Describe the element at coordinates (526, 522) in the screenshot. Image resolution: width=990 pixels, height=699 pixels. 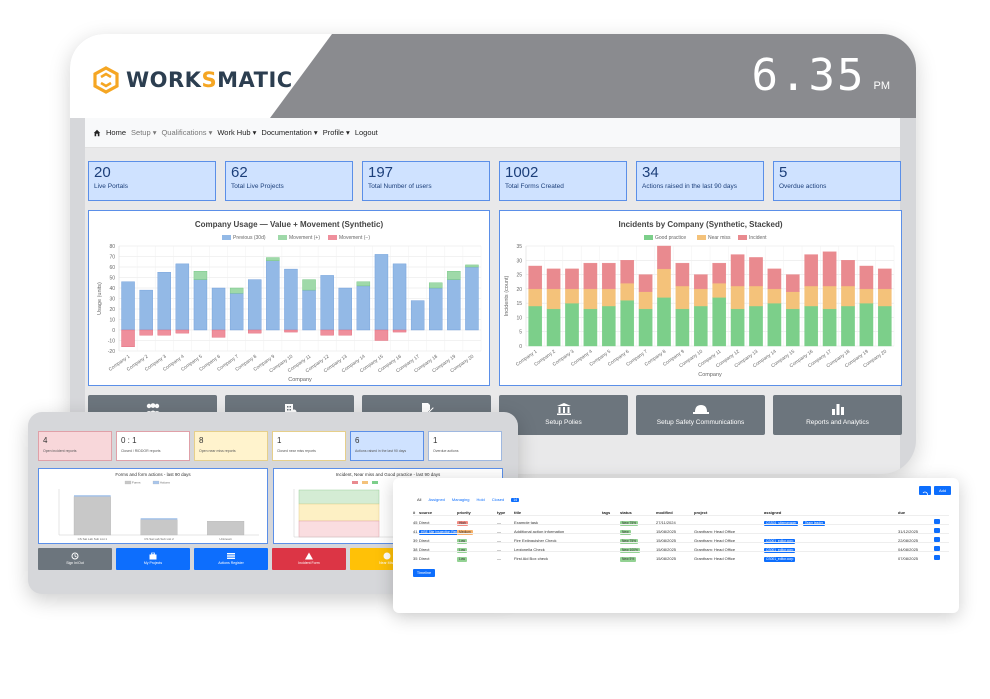
I see `title-link: Example task` at that location.